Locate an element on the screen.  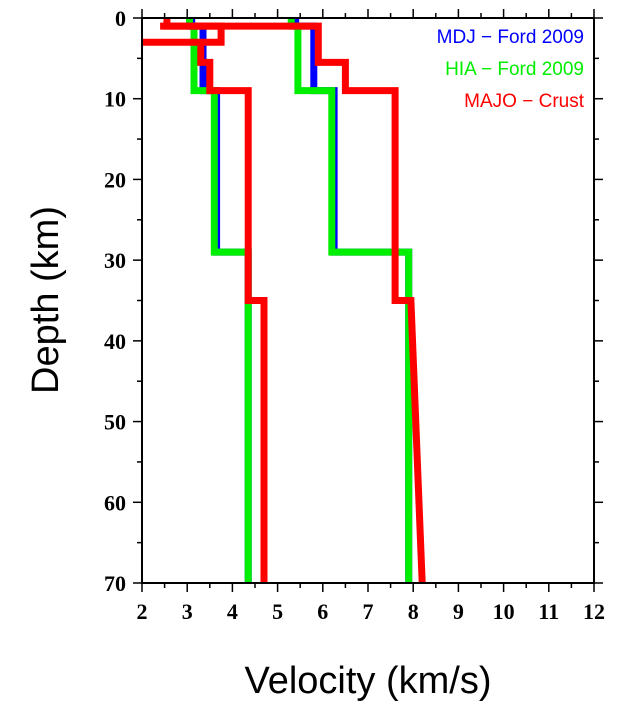
x-axis-title: Velocity (km/s) is located at coordinates (367, 680).